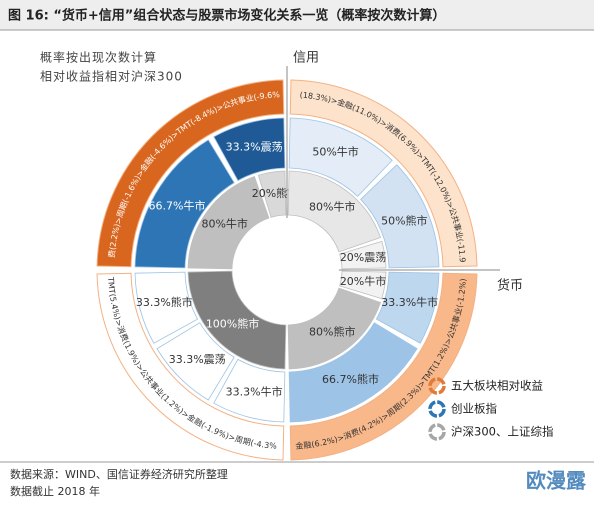 The height and width of the screenshot is (505, 594). Describe the element at coordinates (404, 220) in the screenshot. I see `segment-label: 50%熊市` at that location.